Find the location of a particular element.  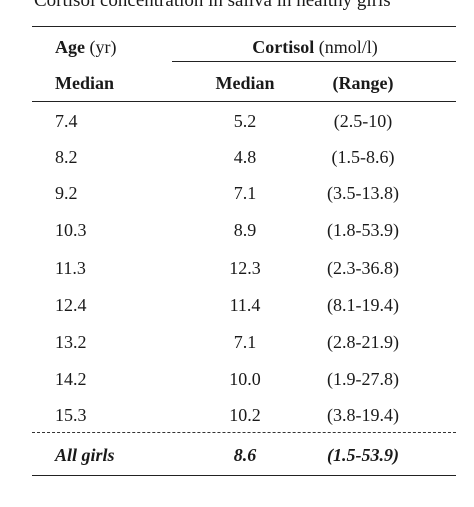

age-cell: 12.4 is located at coordinates (71, 305).